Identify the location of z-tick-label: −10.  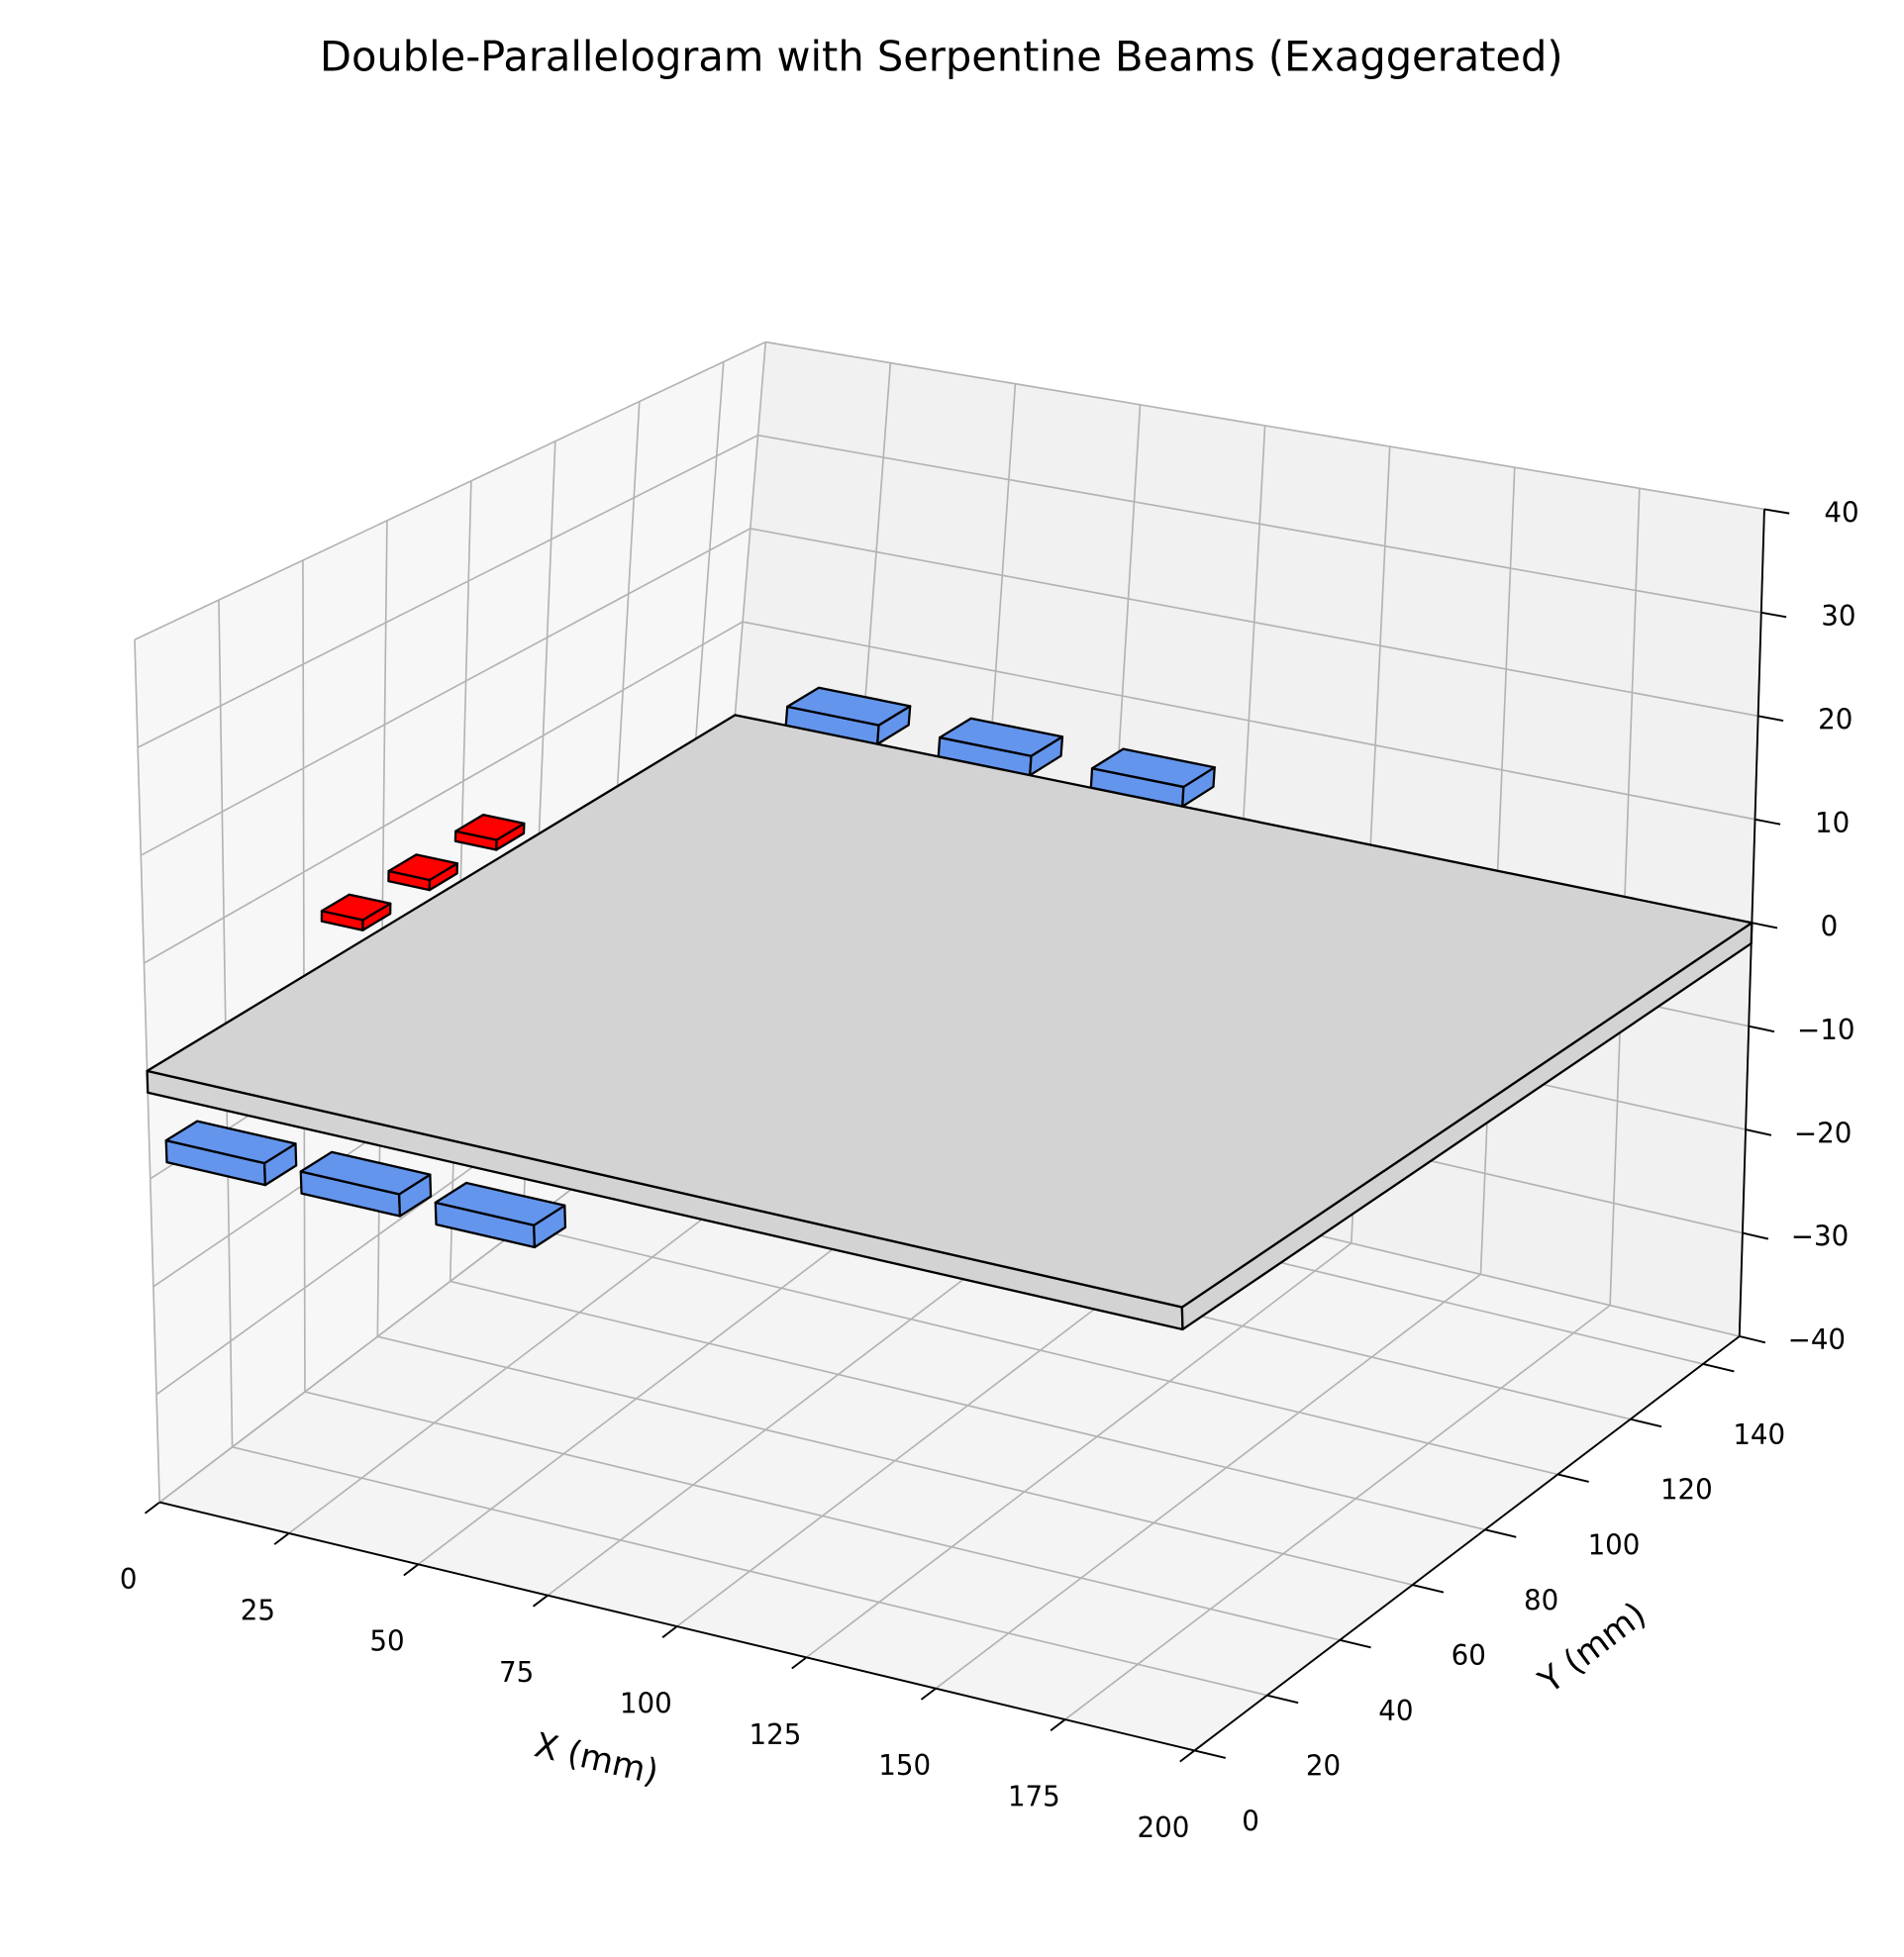
(1825, 1030).